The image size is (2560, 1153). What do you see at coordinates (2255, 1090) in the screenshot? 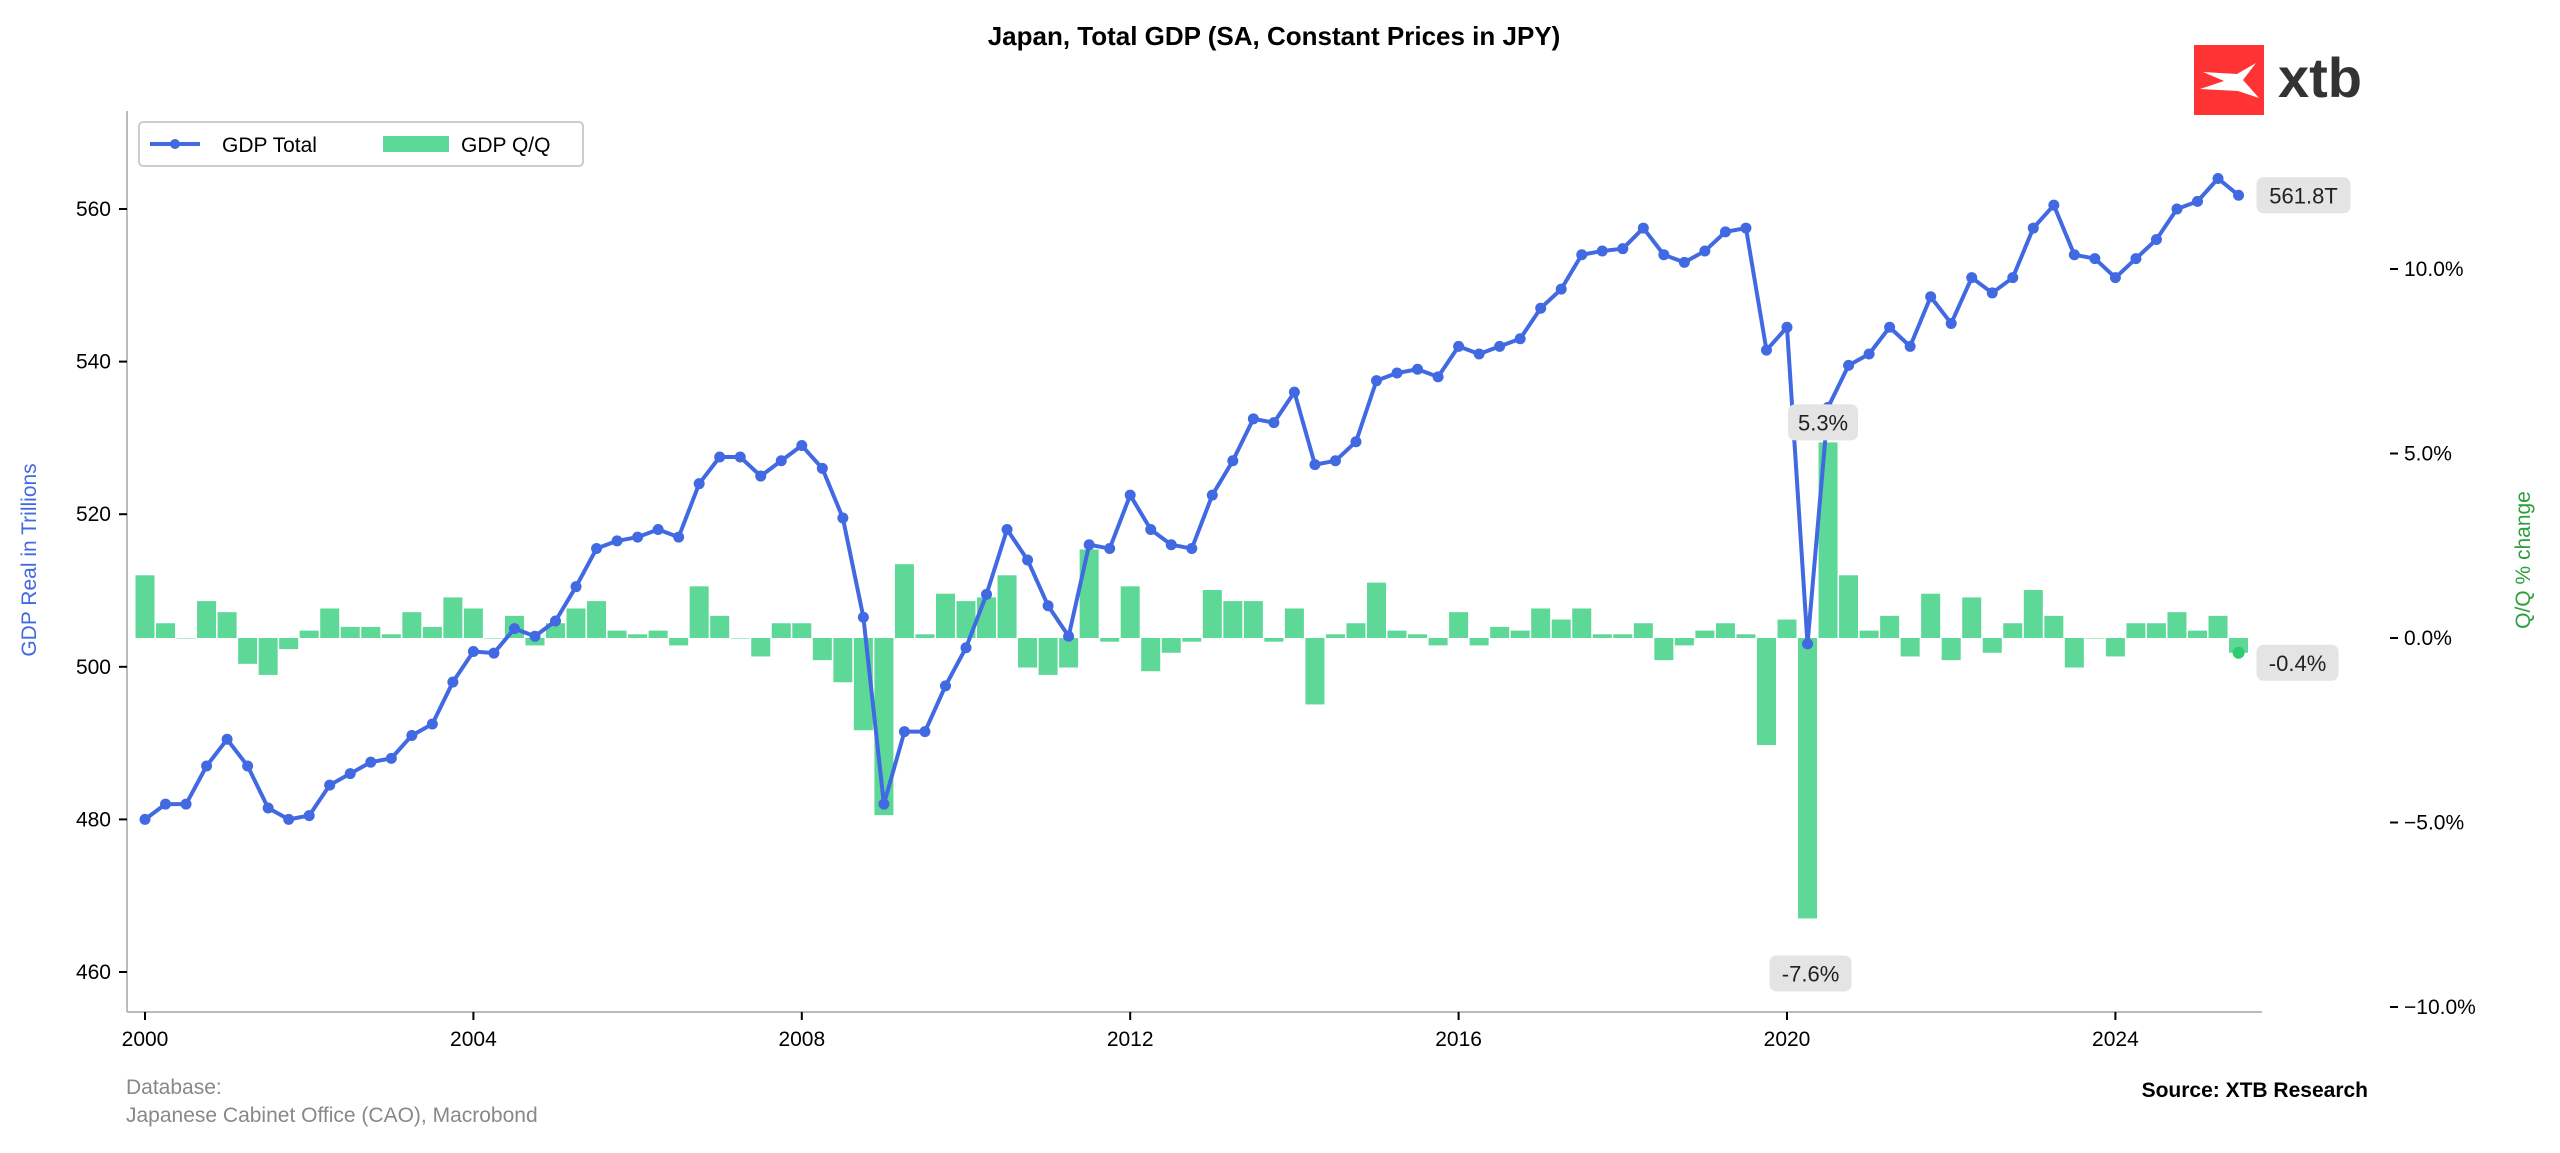
I see `source-credit: Source: XTB Research` at bounding box center [2255, 1090].